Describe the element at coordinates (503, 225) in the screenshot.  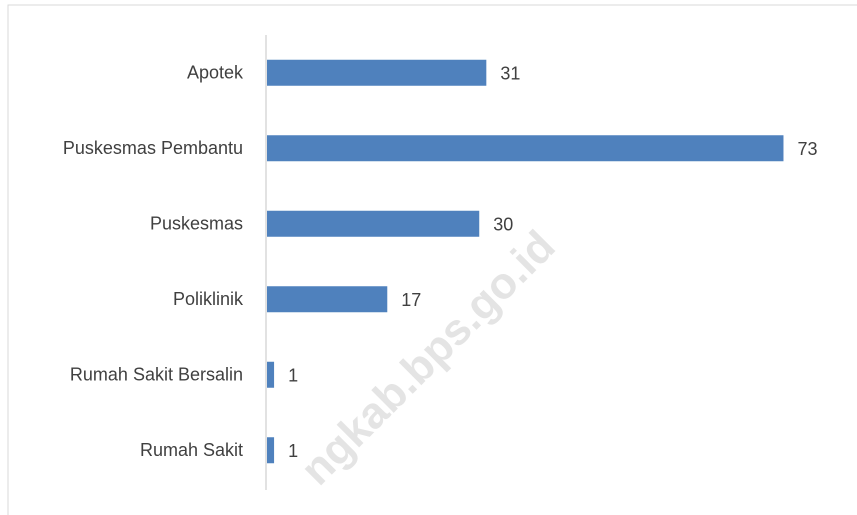
I see `data-label: 30` at that location.